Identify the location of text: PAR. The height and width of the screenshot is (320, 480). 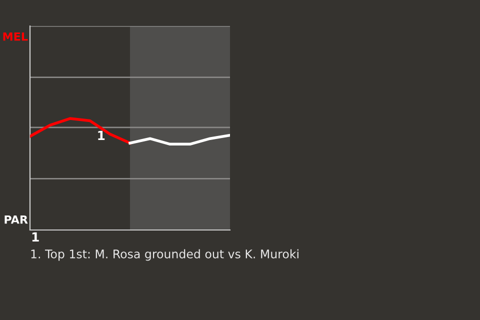
(16, 220).